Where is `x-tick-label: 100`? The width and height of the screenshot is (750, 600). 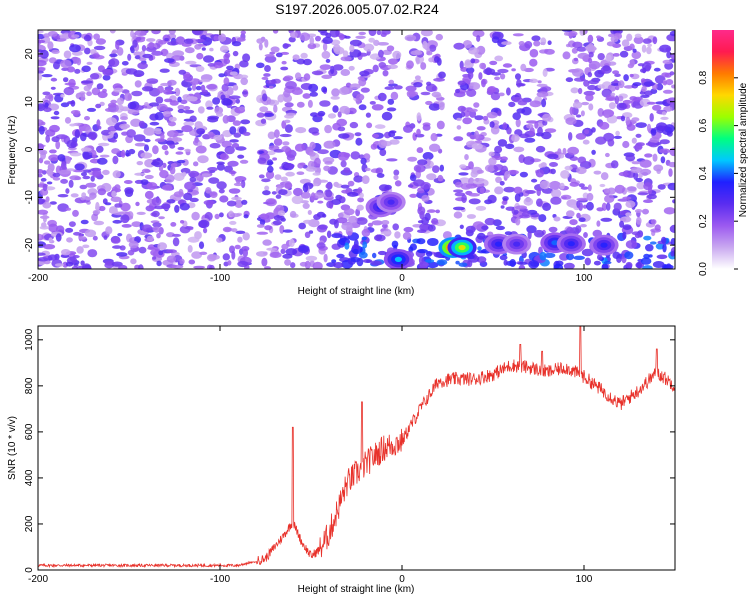 x-tick-label: 100 is located at coordinates (584, 278).